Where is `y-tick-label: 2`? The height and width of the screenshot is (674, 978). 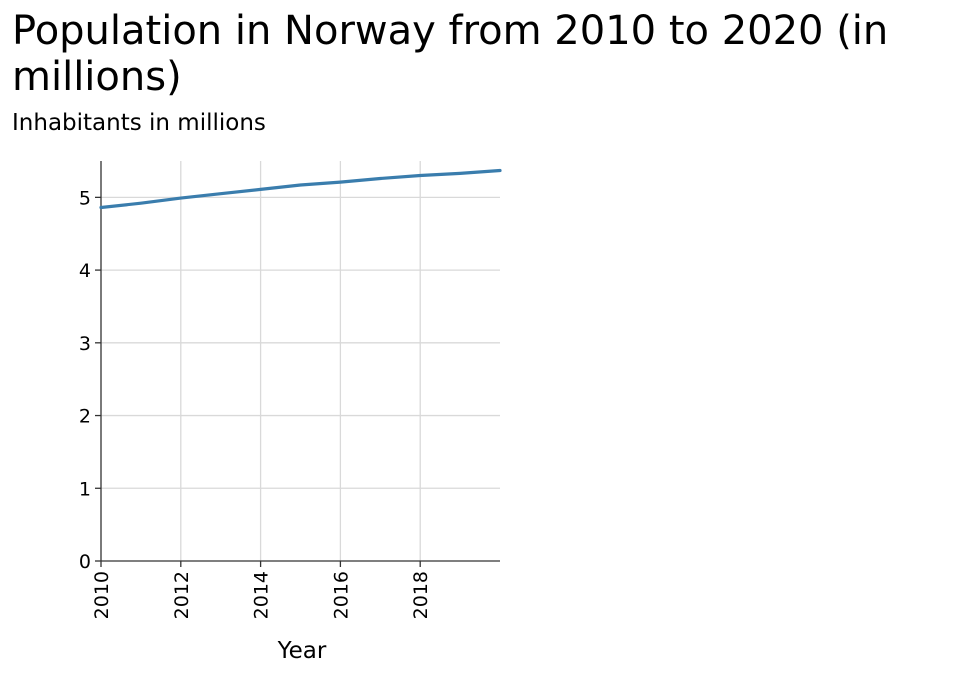
y-tick-label: 2 is located at coordinates (85, 417).